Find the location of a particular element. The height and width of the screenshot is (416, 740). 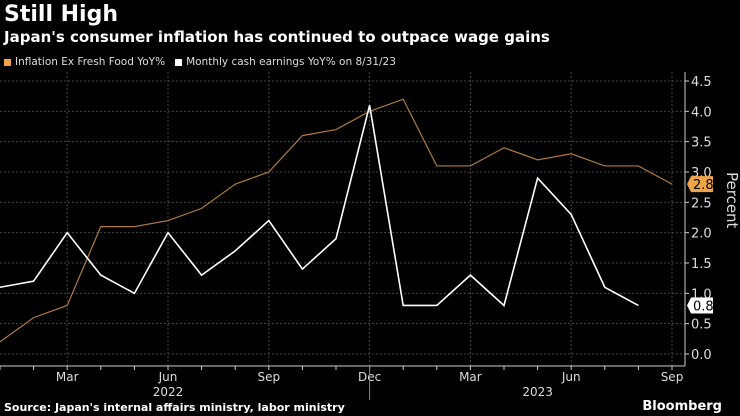

y-tick-label: 2.0 is located at coordinates (701, 234).